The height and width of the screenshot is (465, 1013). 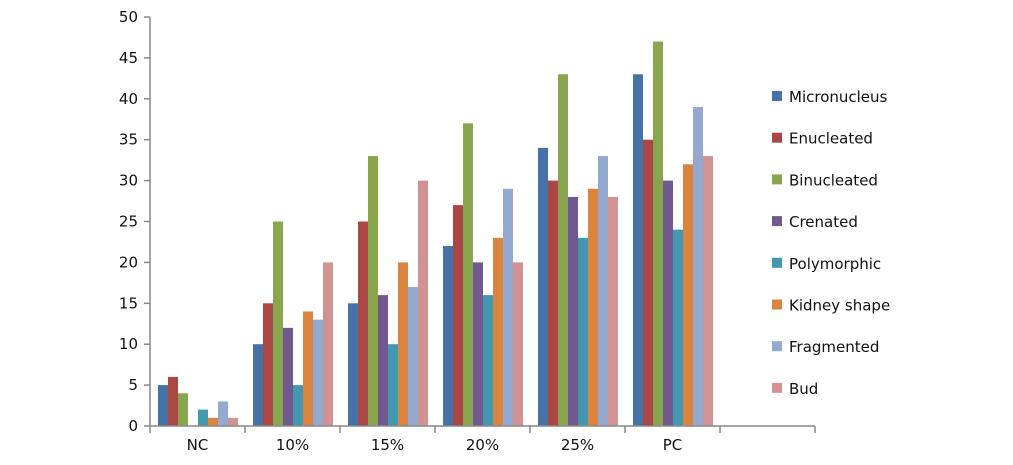 What do you see at coordinates (577, 445) in the screenshot?
I see `x-tick-label: 25%` at bounding box center [577, 445].